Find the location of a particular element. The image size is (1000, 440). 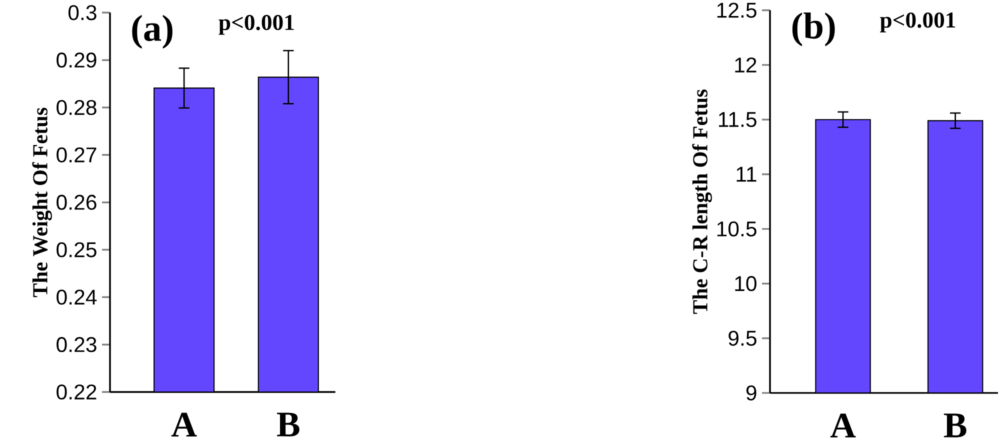

annotation: (b) is located at coordinates (813, 29).